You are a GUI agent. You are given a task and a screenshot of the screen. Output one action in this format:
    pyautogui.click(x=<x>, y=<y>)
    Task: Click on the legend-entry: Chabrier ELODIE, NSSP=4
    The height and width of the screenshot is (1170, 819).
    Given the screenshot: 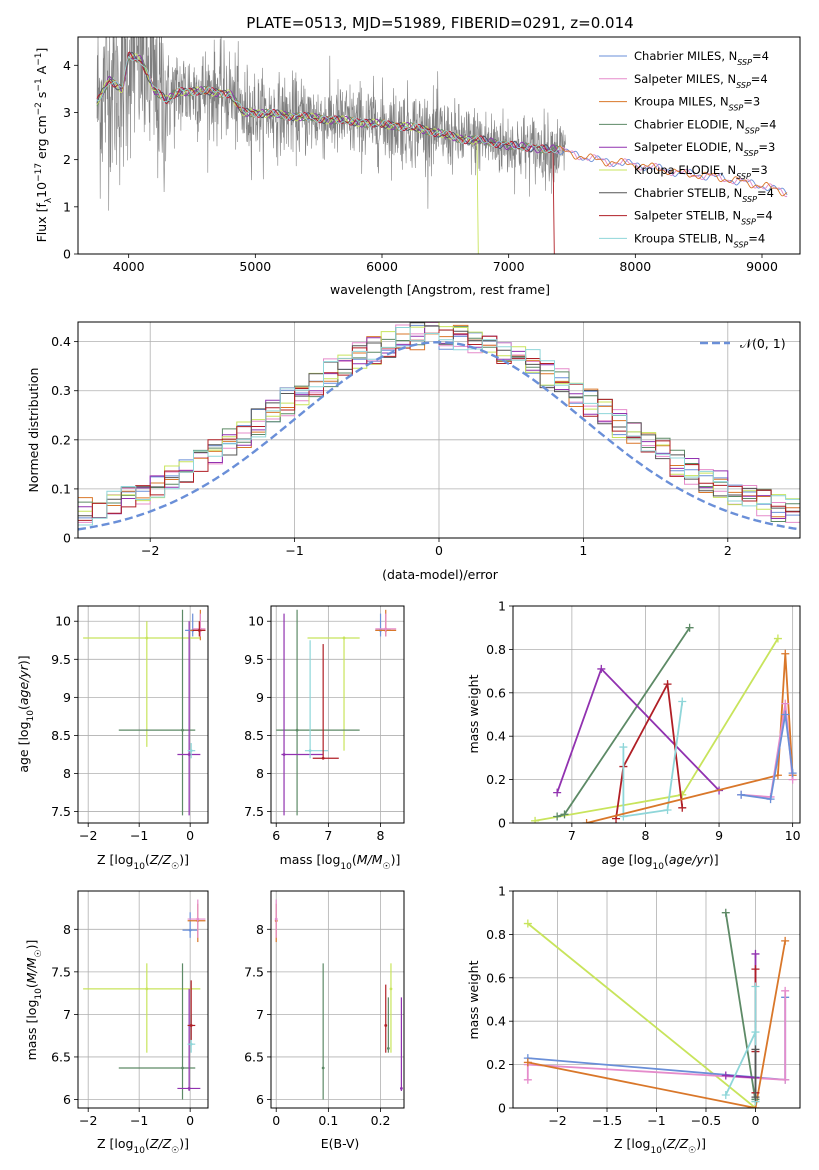 What is the action you would take?
    pyautogui.click(x=705, y=126)
    